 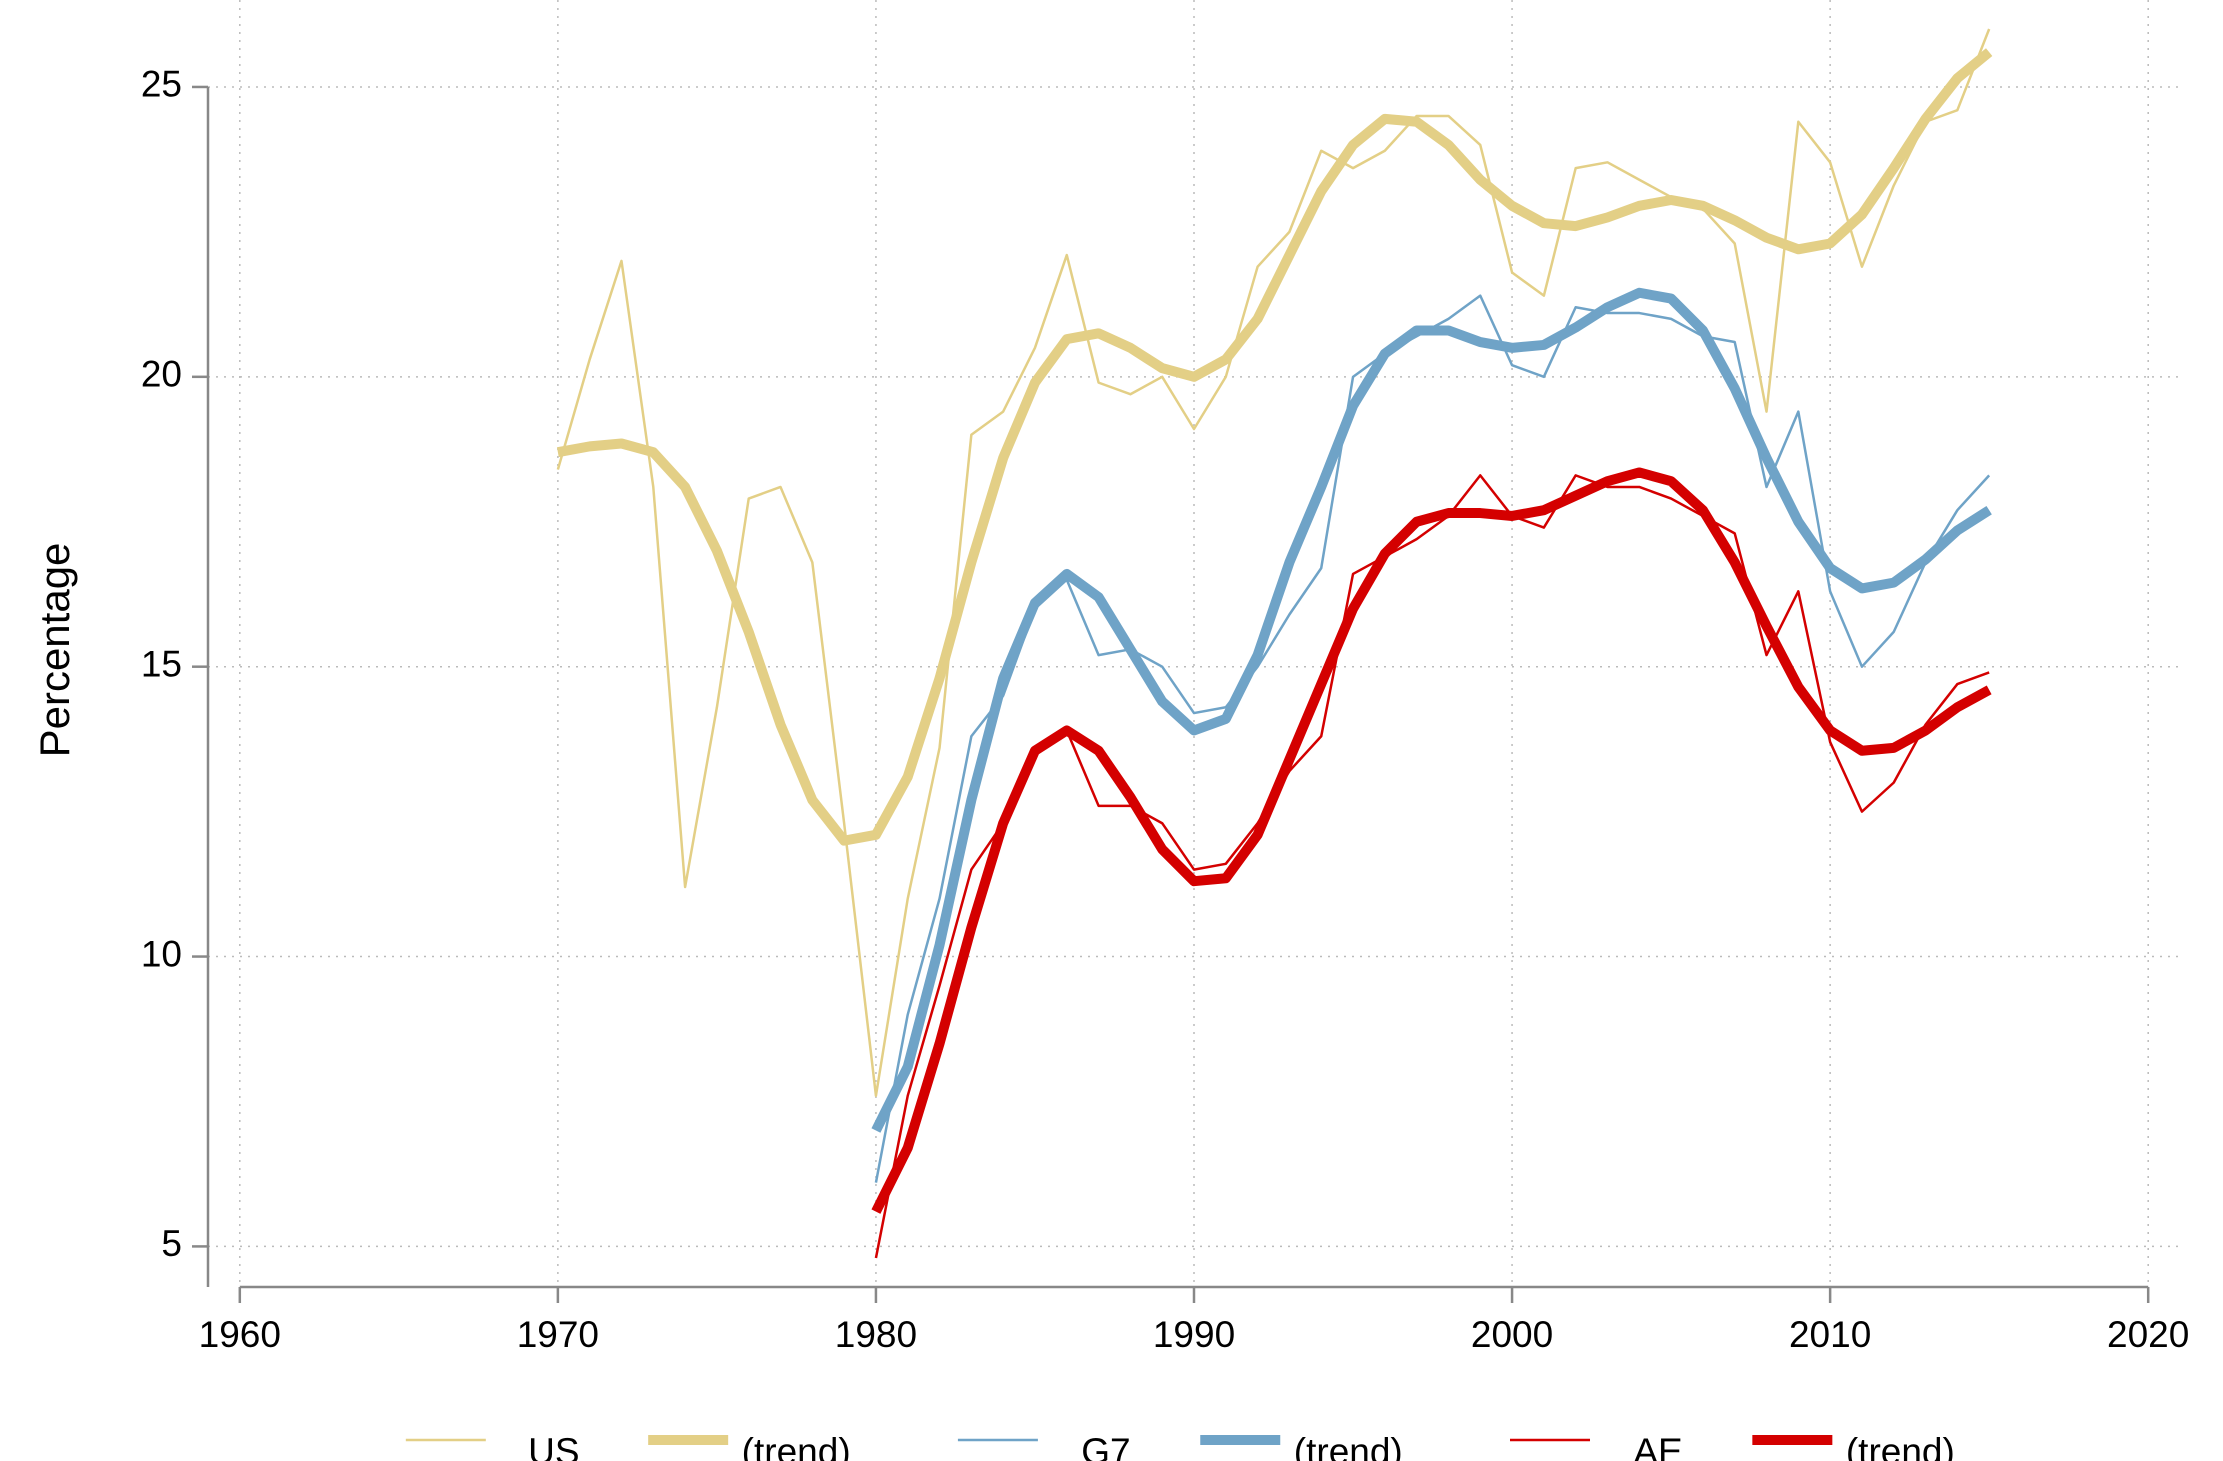 I want to click on y-tick-label: 20, so click(x=161, y=374).